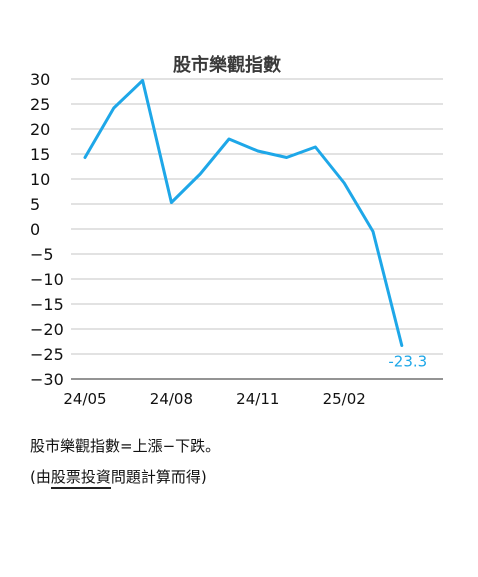 The width and height of the screenshot is (478, 577). Describe the element at coordinates (35, 229) in the screenshot. I see `y-tick-label: 0` at that location.